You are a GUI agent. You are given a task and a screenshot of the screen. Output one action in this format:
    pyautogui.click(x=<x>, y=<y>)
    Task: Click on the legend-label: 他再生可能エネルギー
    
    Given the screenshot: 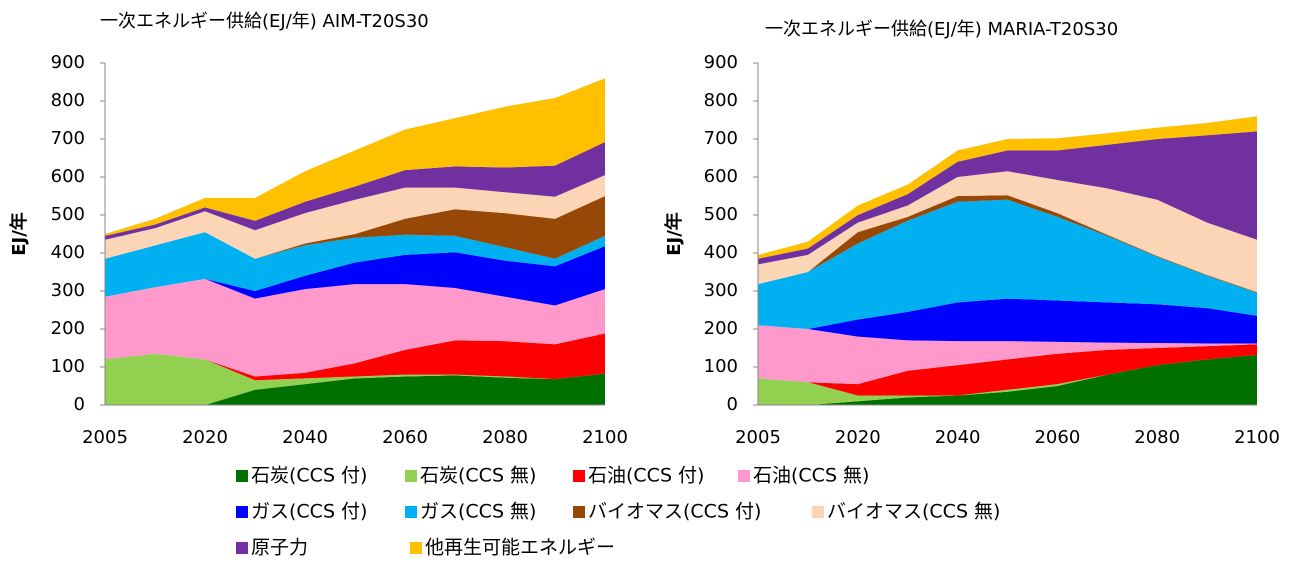 What is the action you would take?
    pyautogui.click(x=520, y=548)
    